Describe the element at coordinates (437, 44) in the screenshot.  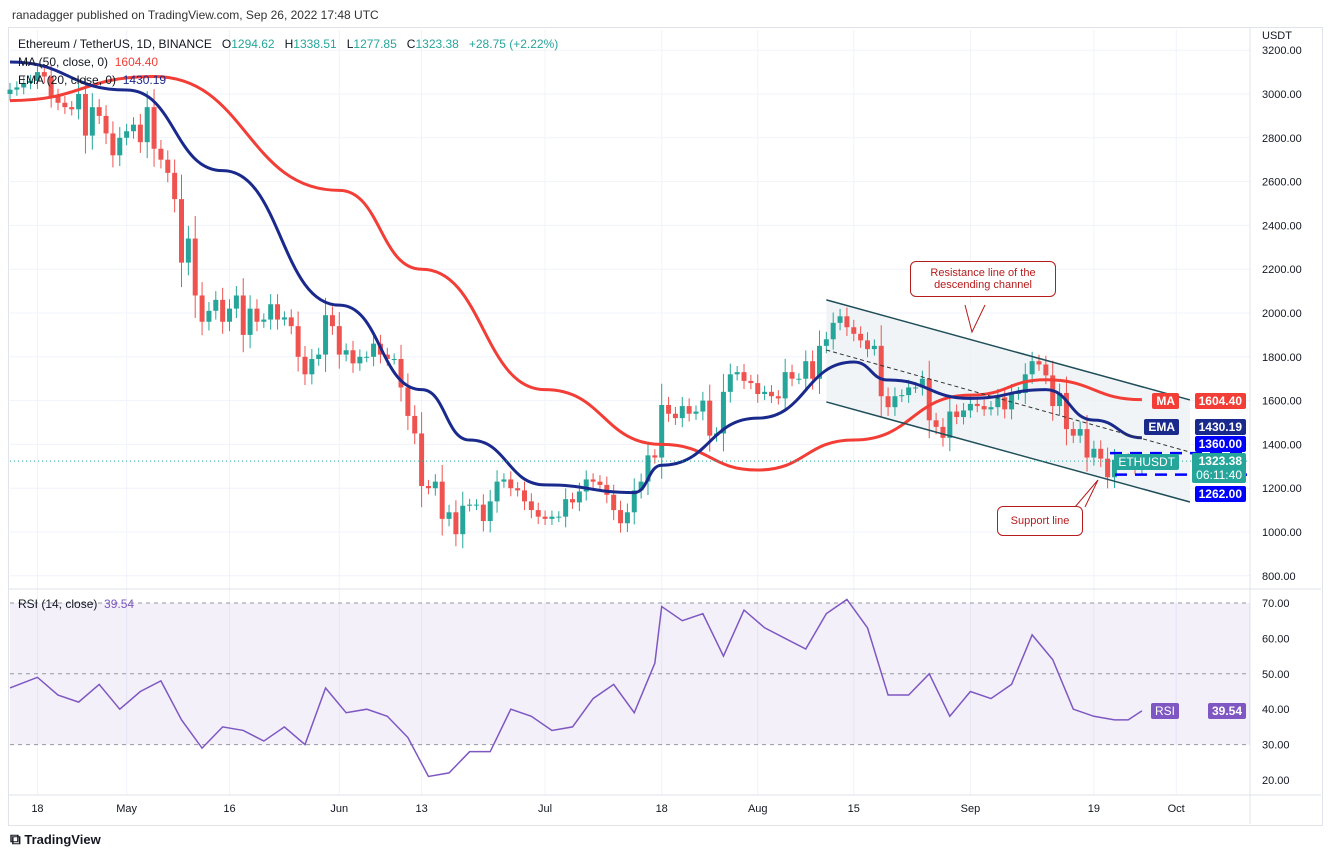
I see `close-value: 1323.38` at that location.